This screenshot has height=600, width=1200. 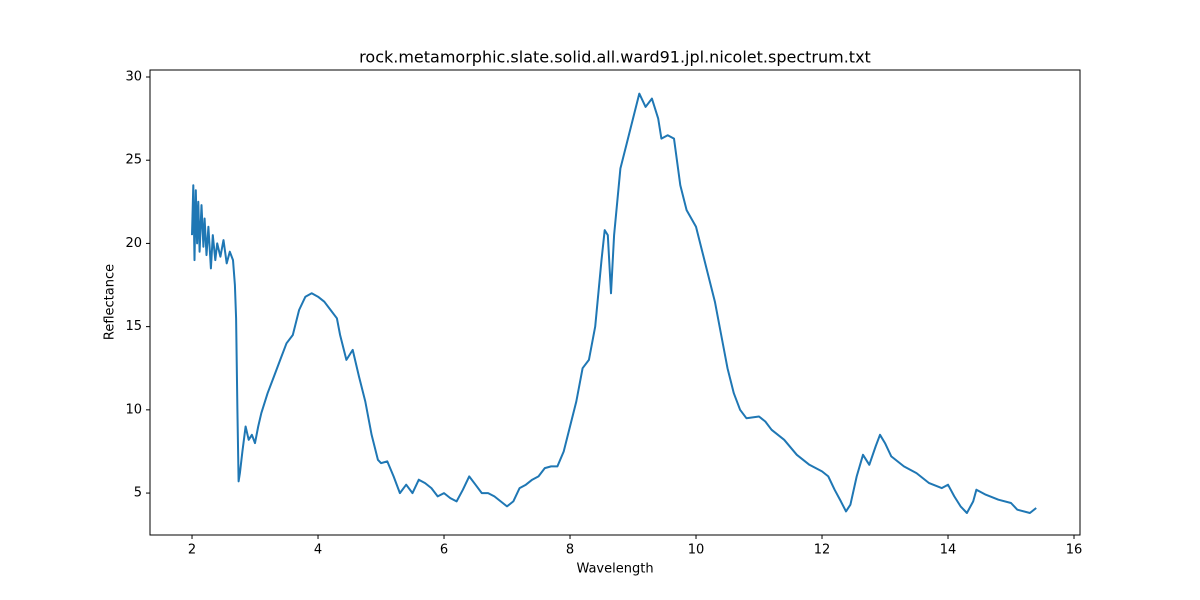 What do you see at coordinates (614, 569) in the screenshot?
I see `x-axis-label: Wavelength` at bounding box center [614, 569].